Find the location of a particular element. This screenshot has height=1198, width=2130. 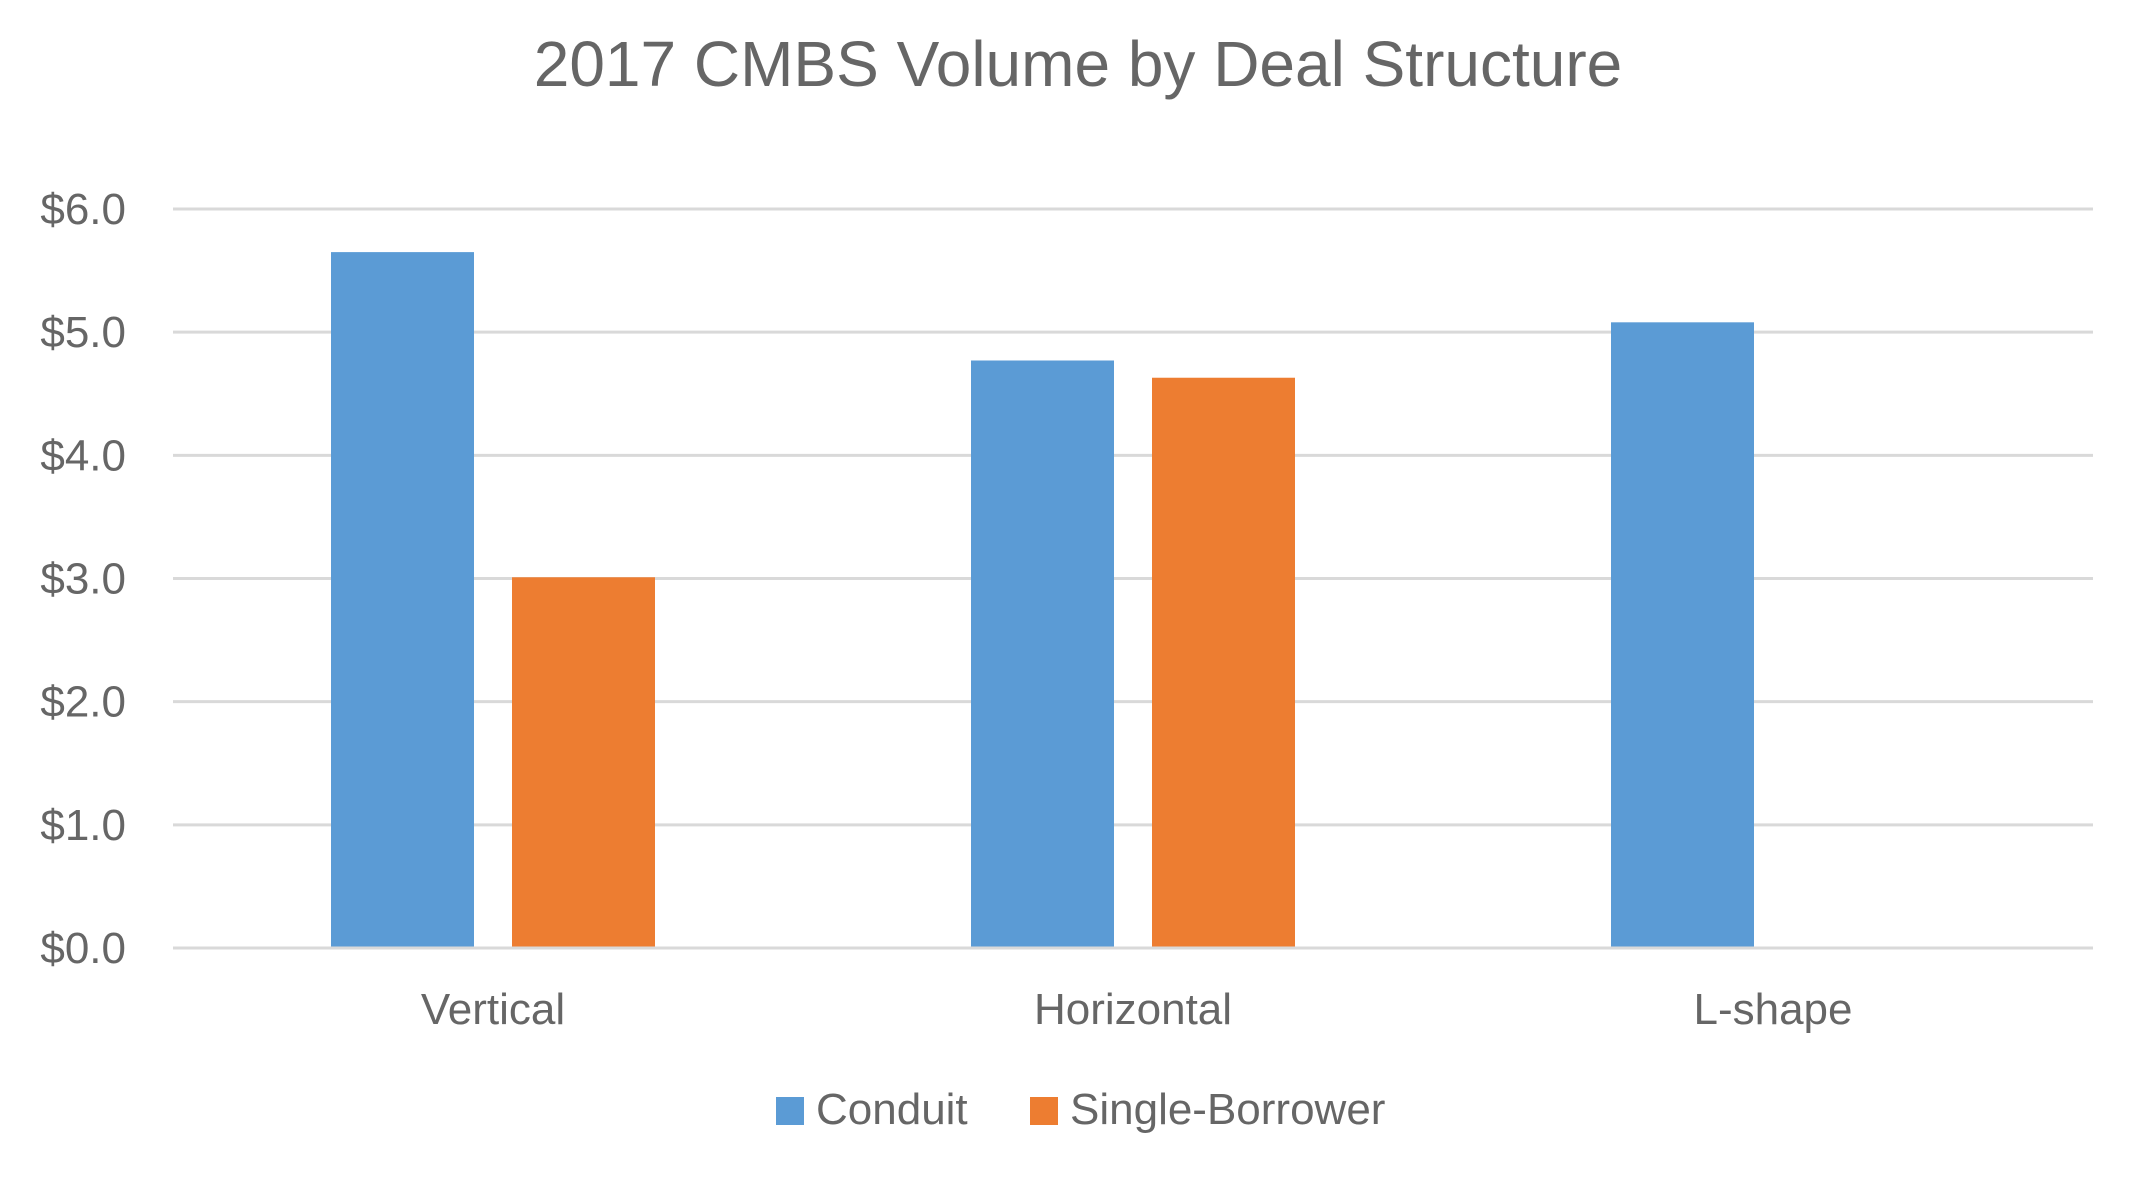

legend-label-conduit: Conduit is located at coordinates (892, 1109).